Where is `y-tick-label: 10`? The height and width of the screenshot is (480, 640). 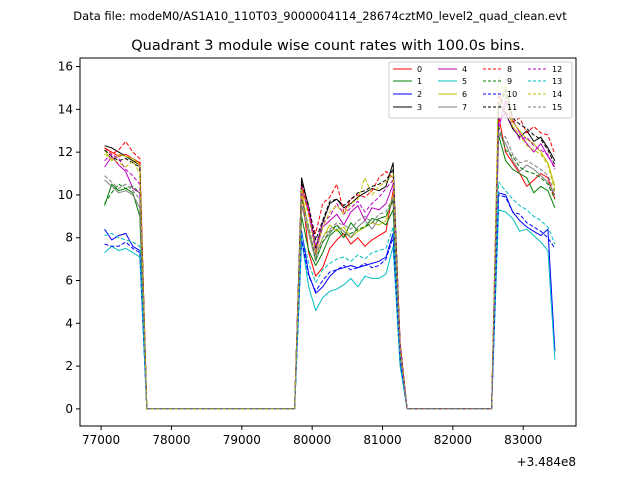 y-tick-label: 10 is located at coordinates (65, 195).